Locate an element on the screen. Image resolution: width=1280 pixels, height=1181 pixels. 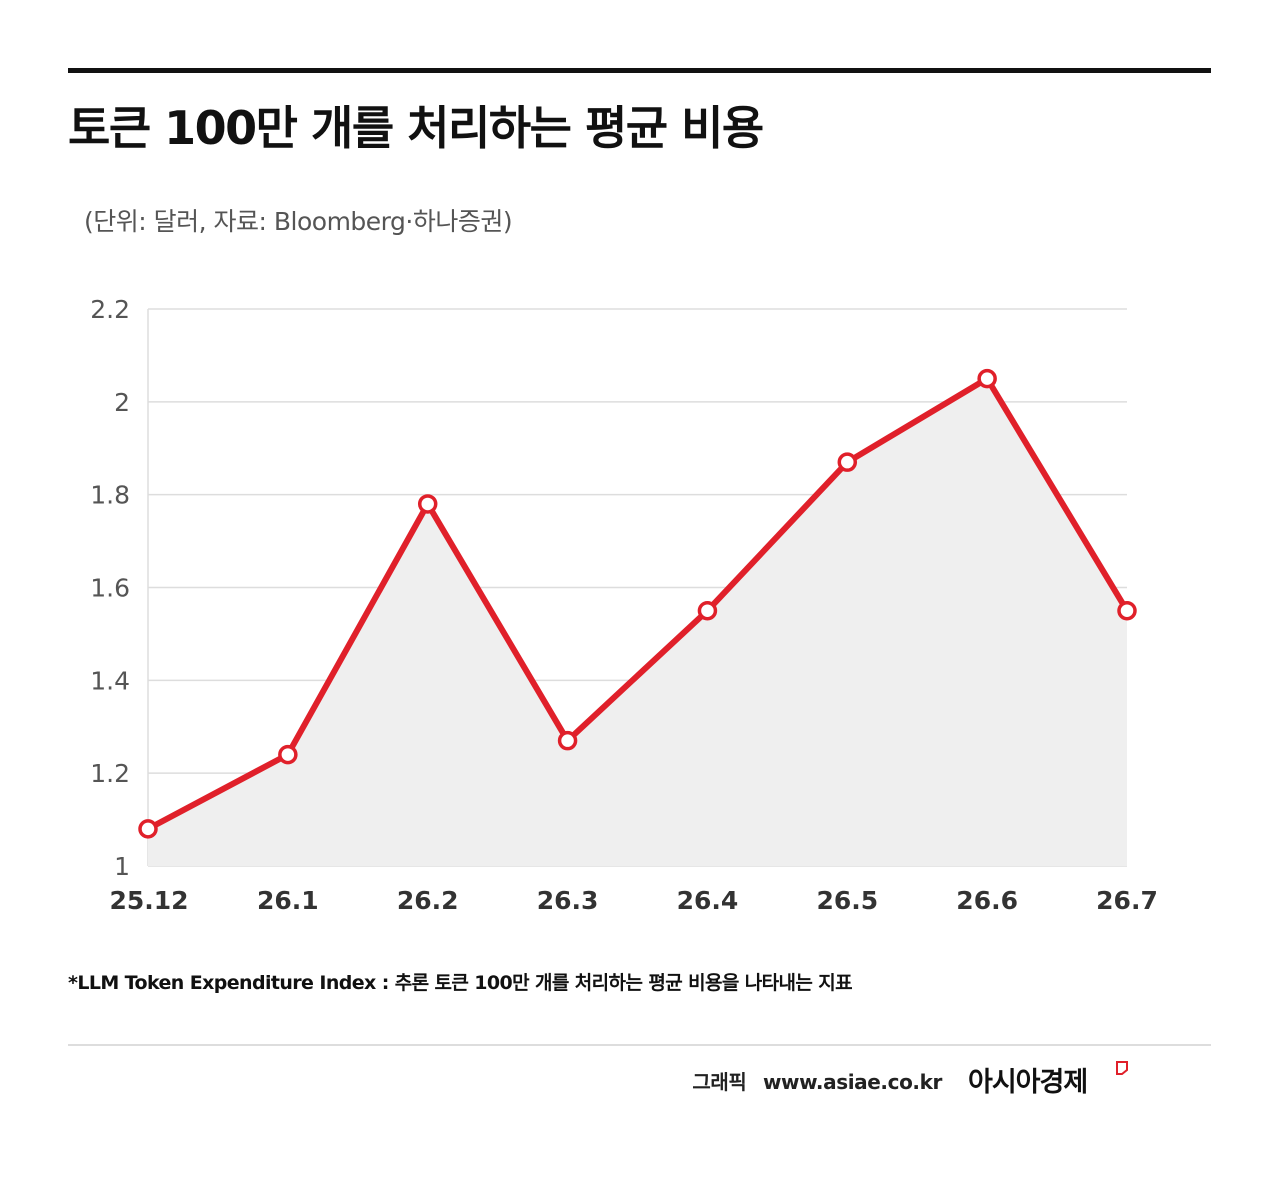
x-tick-label: 26.6 is located at coordinates (987, 900).